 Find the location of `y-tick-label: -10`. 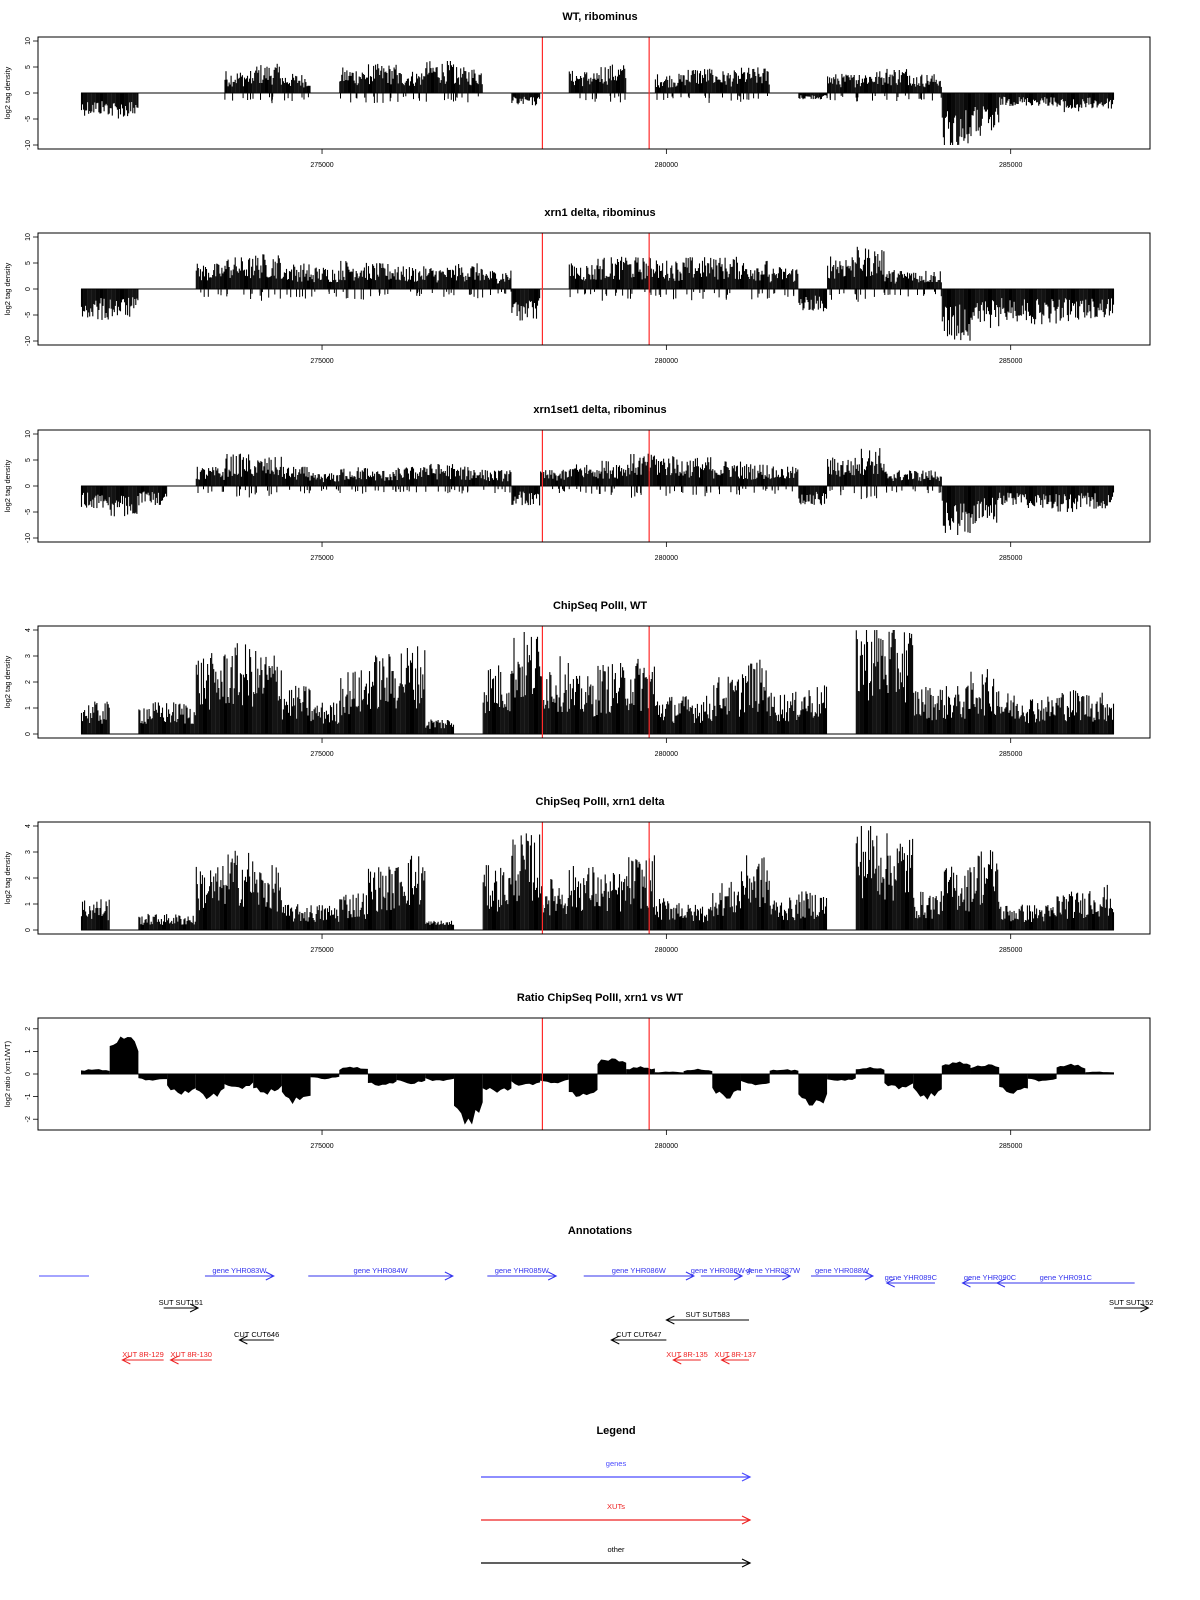

y-tick-label: -10 is located at coordinates (28, 145).